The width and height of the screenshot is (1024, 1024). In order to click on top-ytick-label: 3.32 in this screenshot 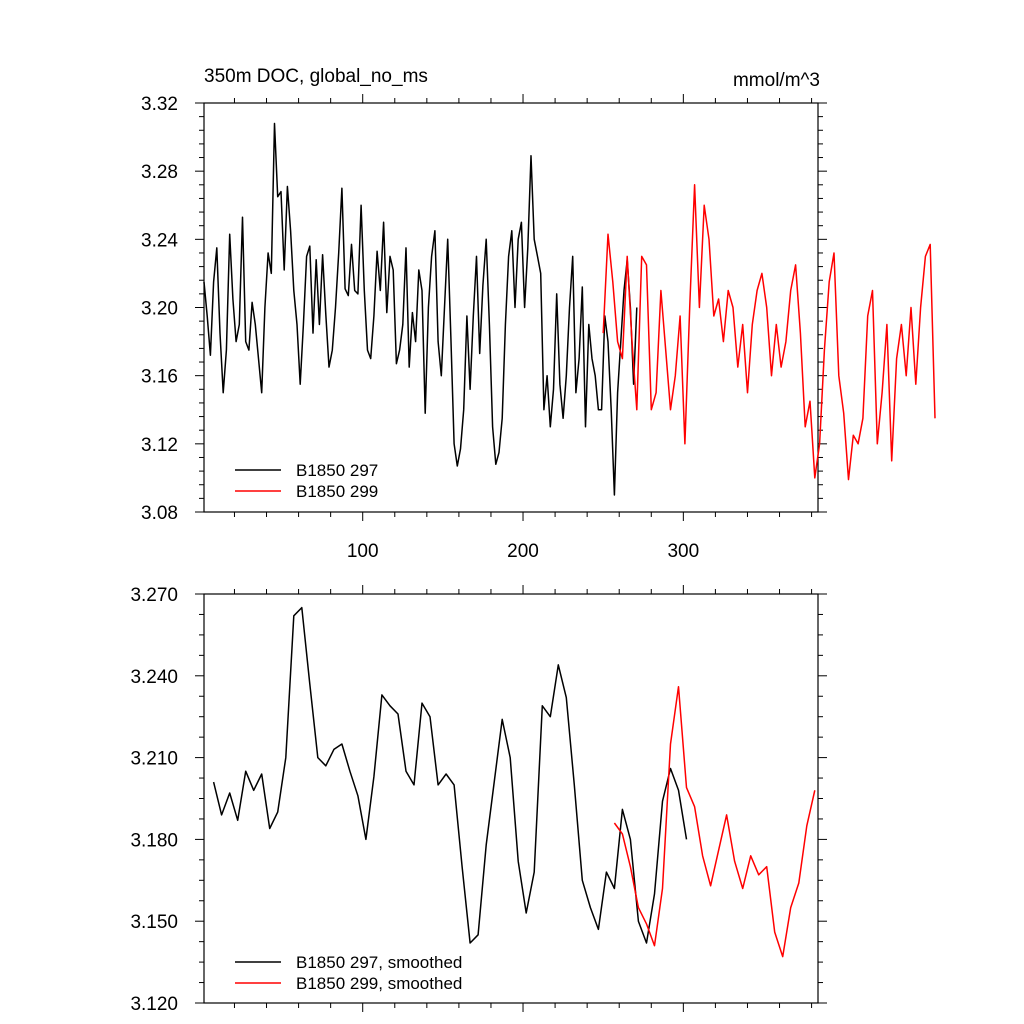, I will do `click(159, 104)`.